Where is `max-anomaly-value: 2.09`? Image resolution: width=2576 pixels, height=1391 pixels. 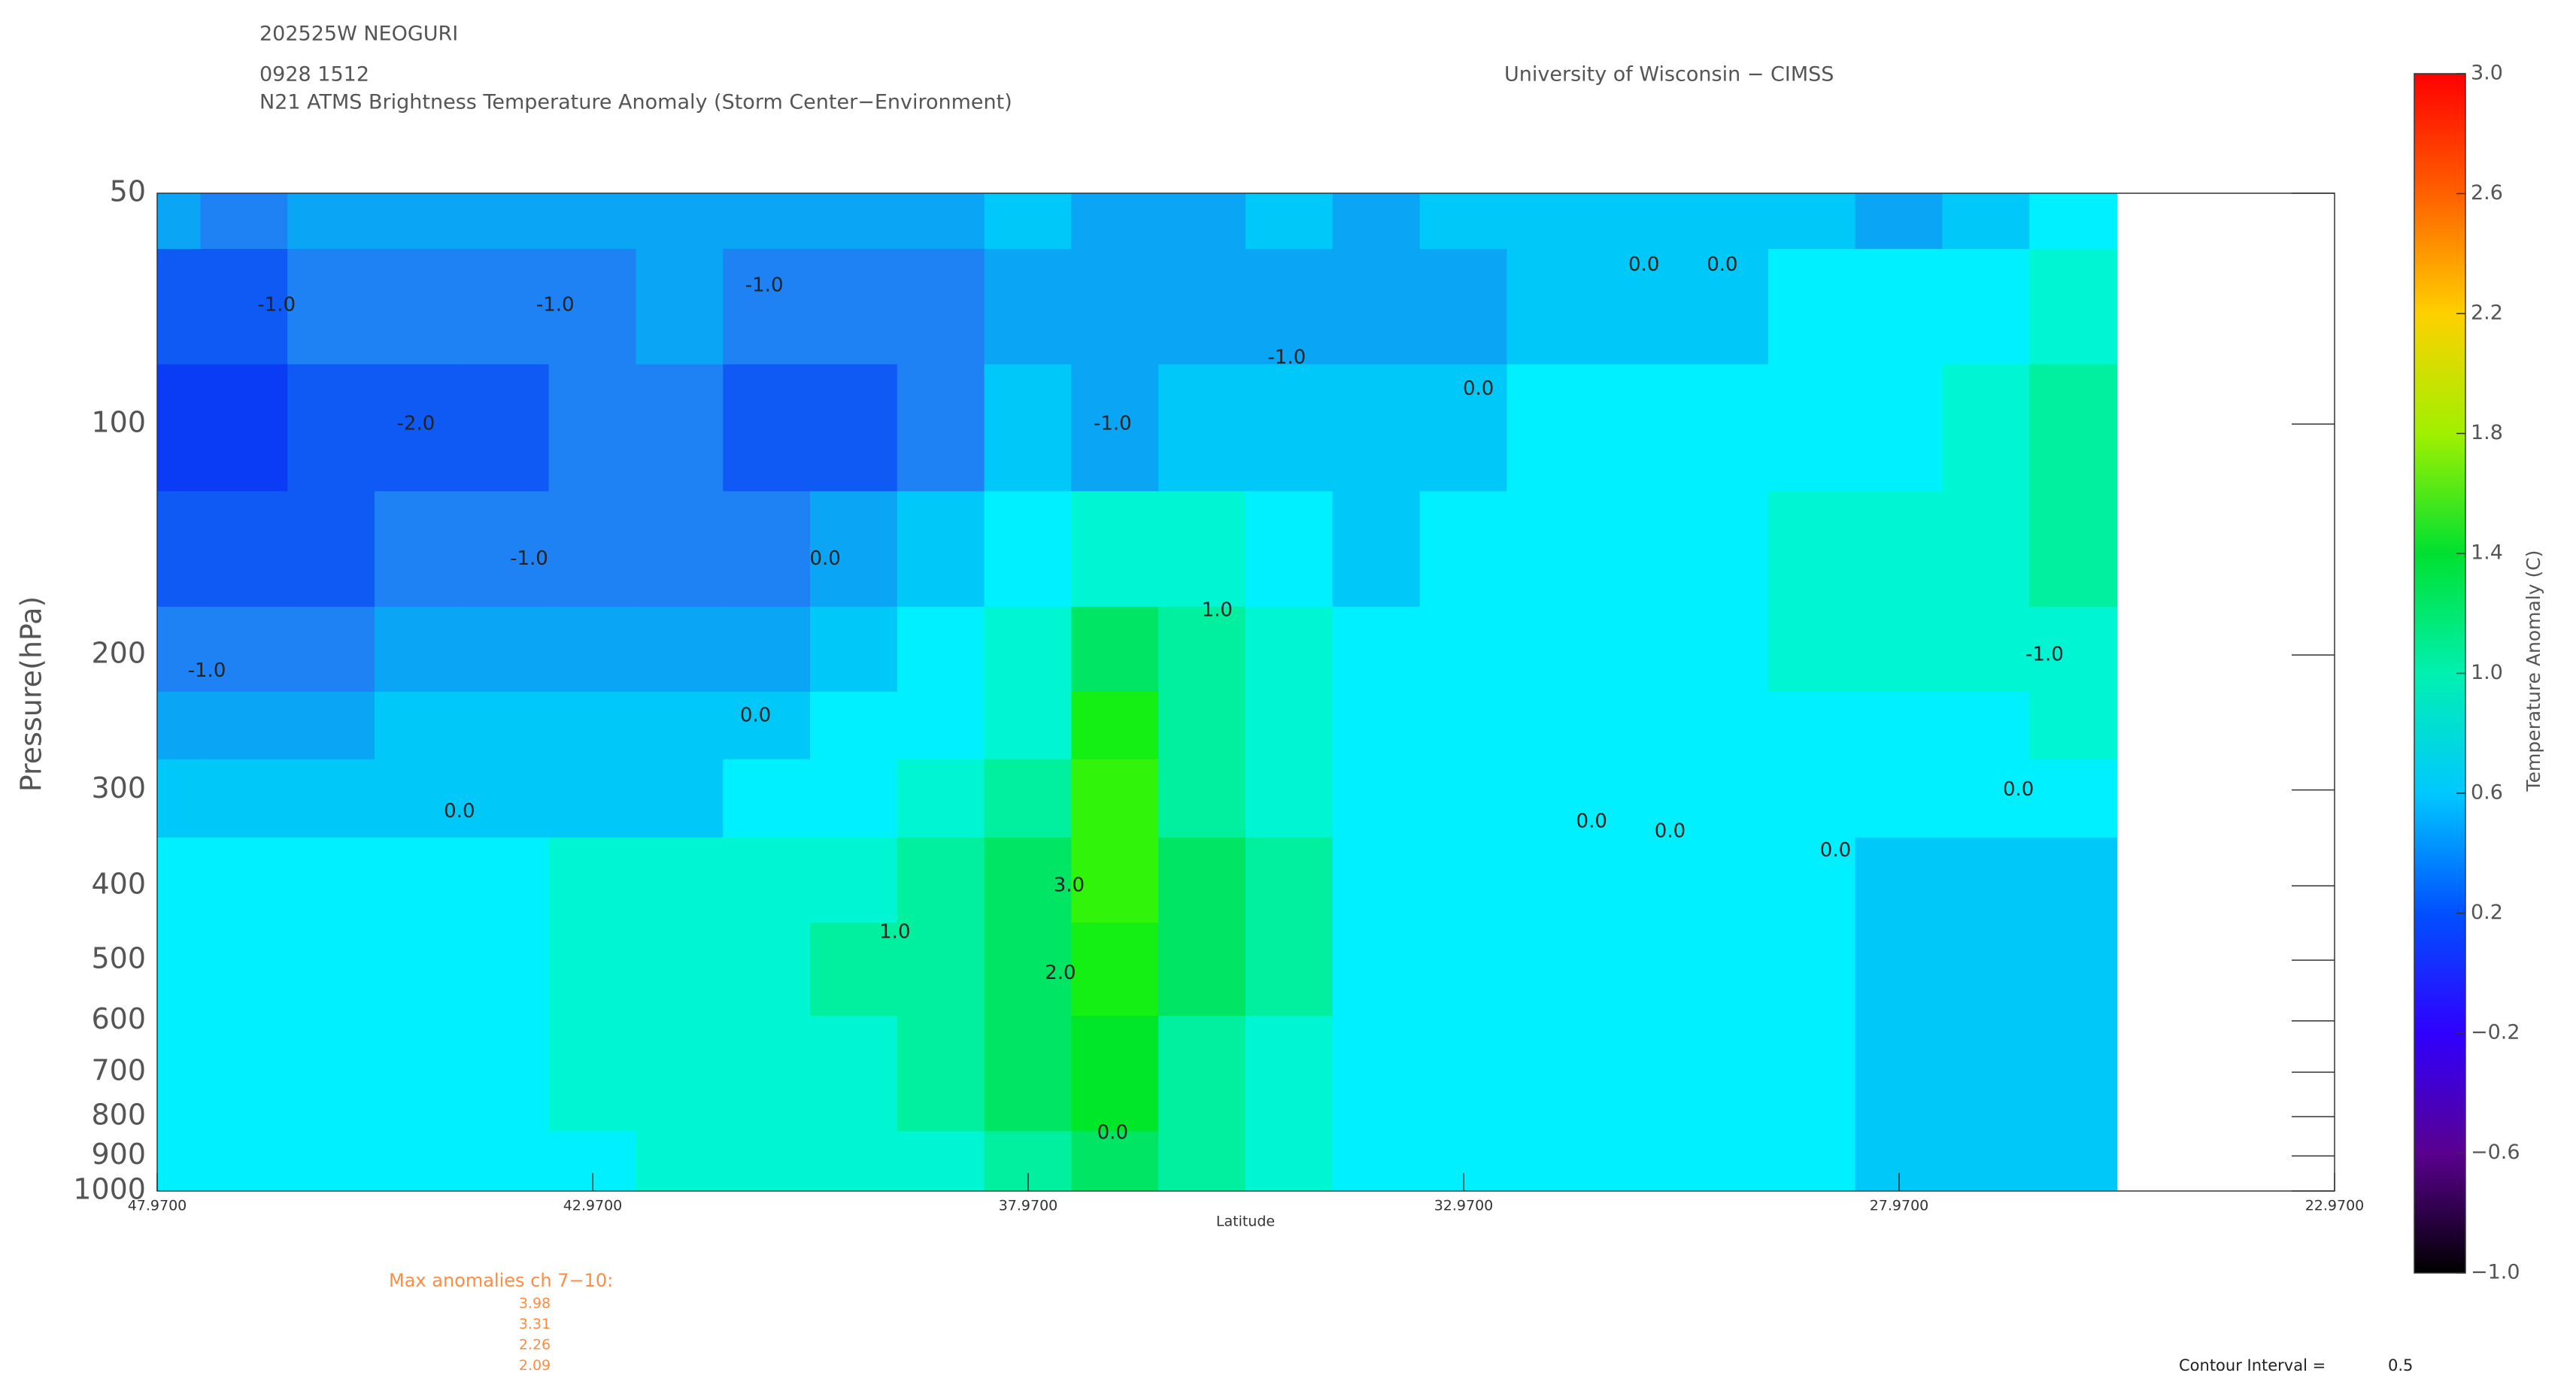
max-anomaly-value: 2.09 is located at coordinates (535, 1365).